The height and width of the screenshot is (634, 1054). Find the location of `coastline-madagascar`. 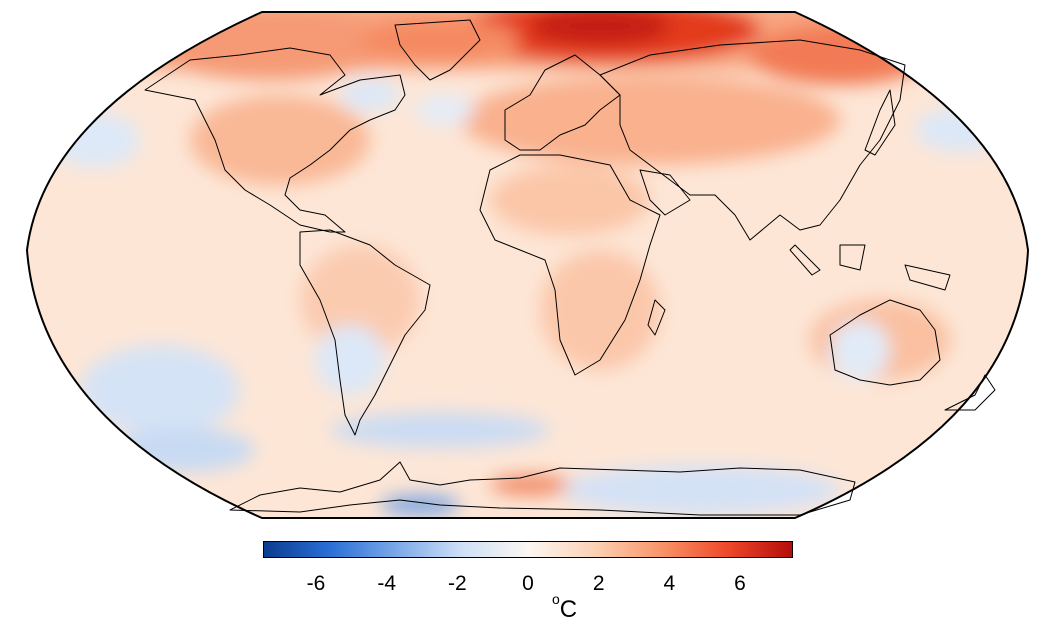

coastline-madagascar is located at coordinates (656, 317).